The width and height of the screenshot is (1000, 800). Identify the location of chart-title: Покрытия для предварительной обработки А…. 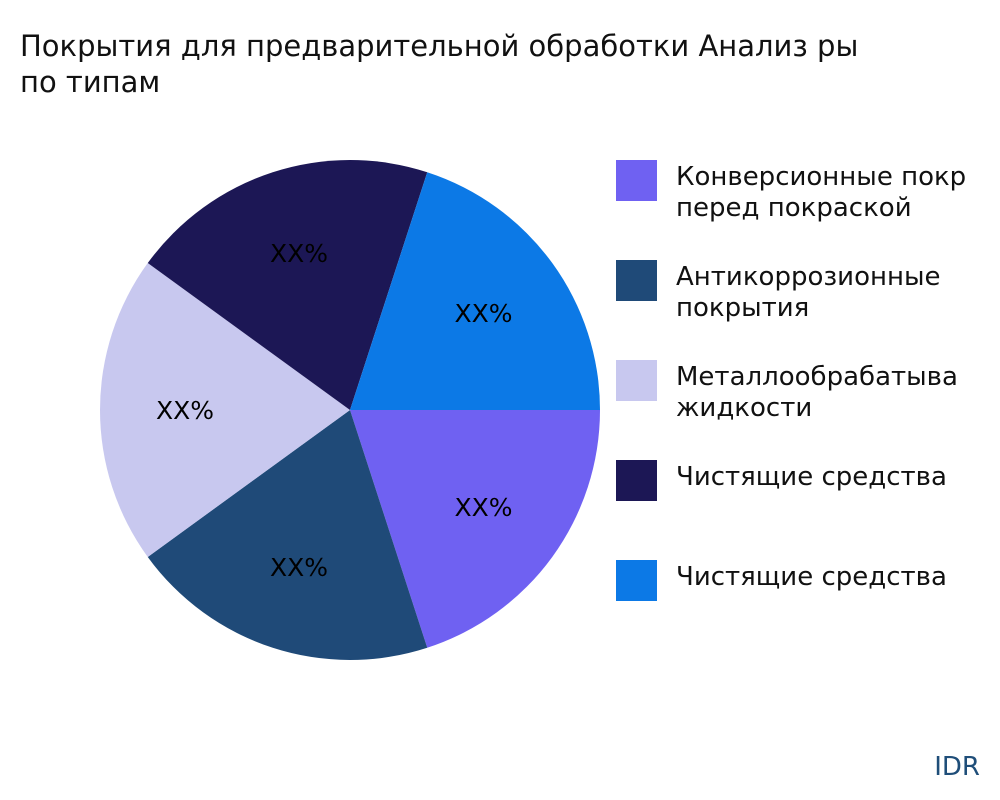
(439, 64).